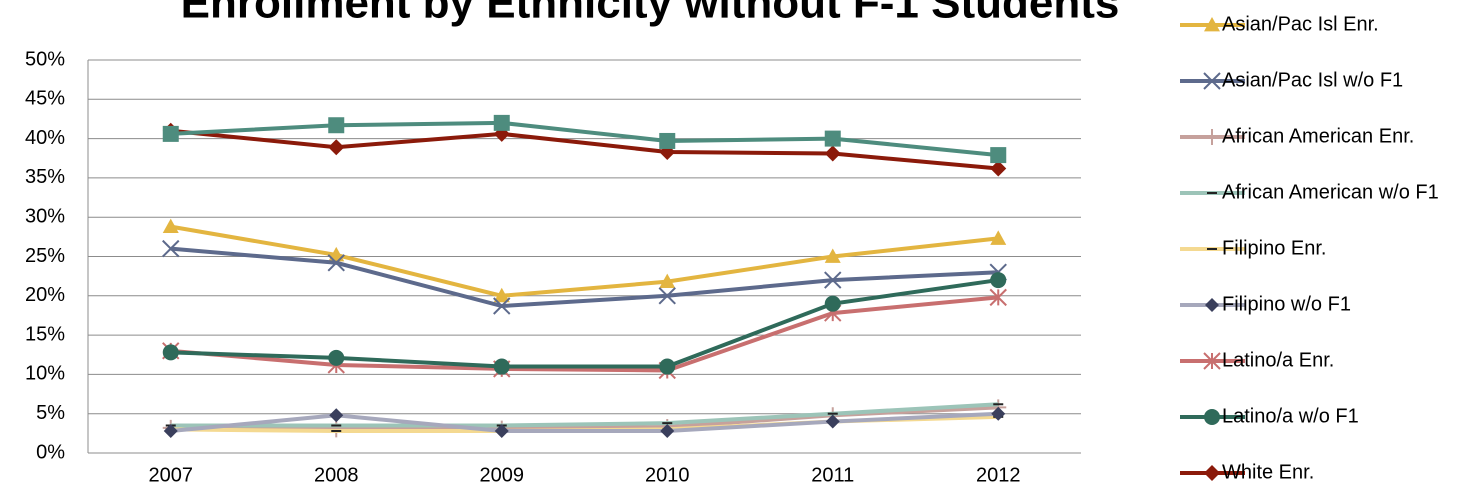 The width and height of the screenshot is (1484, 497). I want to click on legend-label: Filipino Enr., so click(1274, 248).